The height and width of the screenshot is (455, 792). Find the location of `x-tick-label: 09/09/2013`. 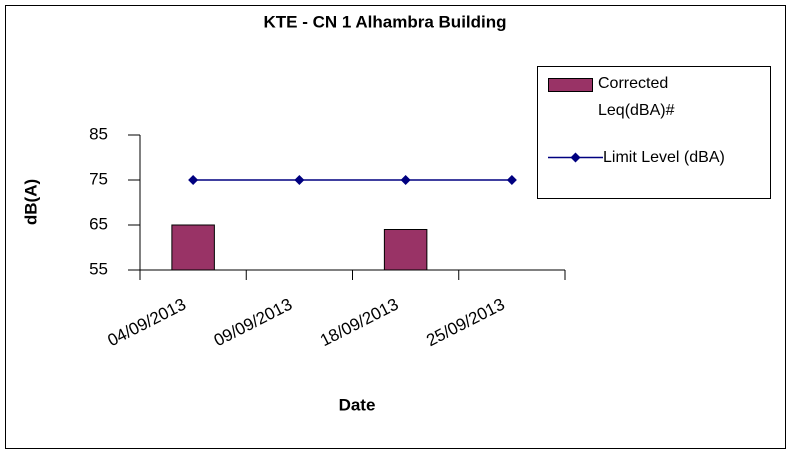

x-tick-label: 09/09/2013 is located at coordinates (253, 323).